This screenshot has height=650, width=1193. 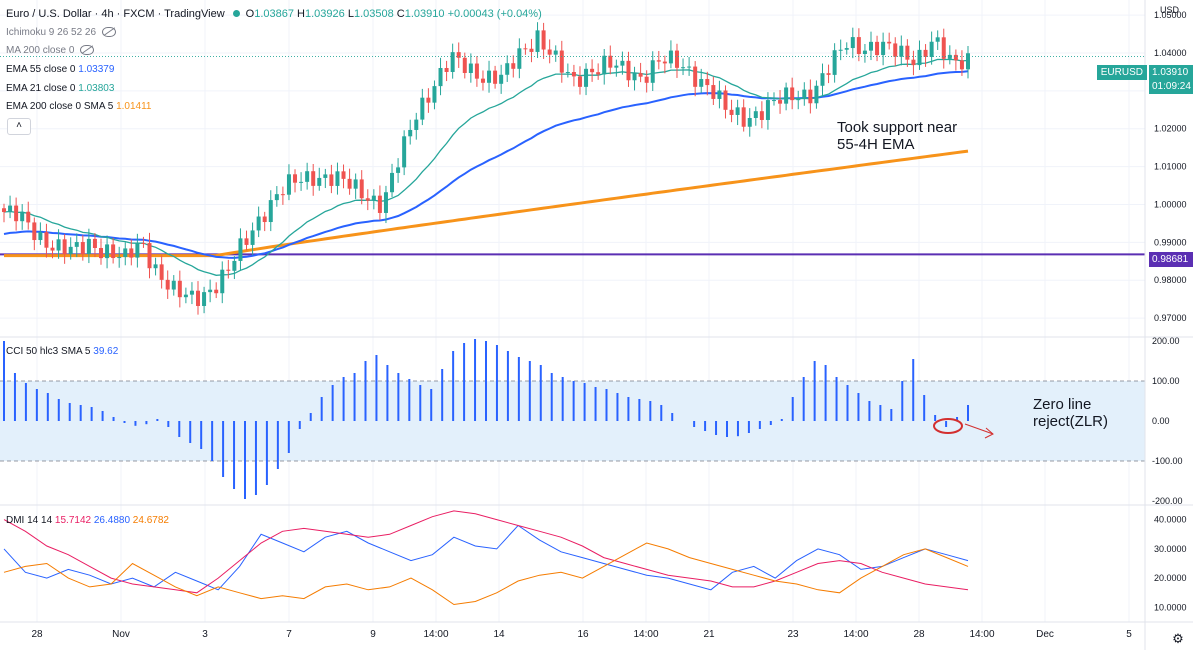 I want to click on legend-ma200: MA 200 close 0, so click(x=50, y=51).